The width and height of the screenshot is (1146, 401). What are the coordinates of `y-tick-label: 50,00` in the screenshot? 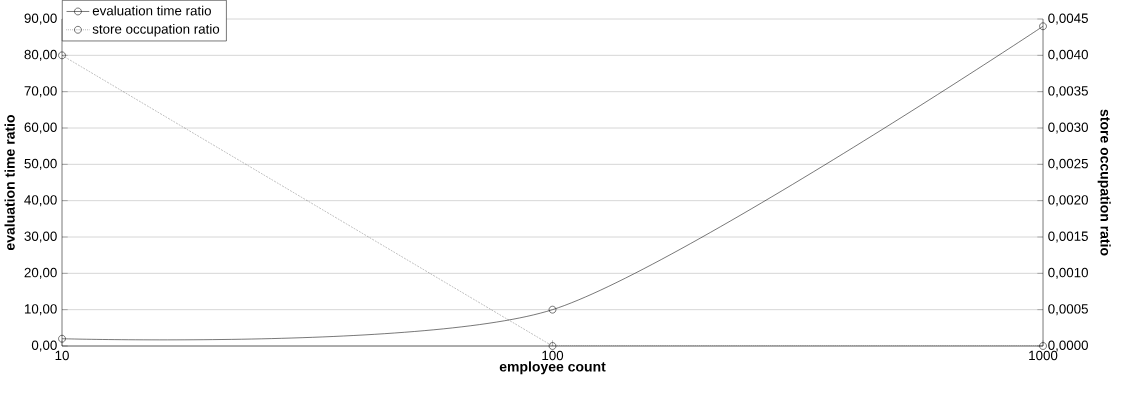 It's located at (40, 164).